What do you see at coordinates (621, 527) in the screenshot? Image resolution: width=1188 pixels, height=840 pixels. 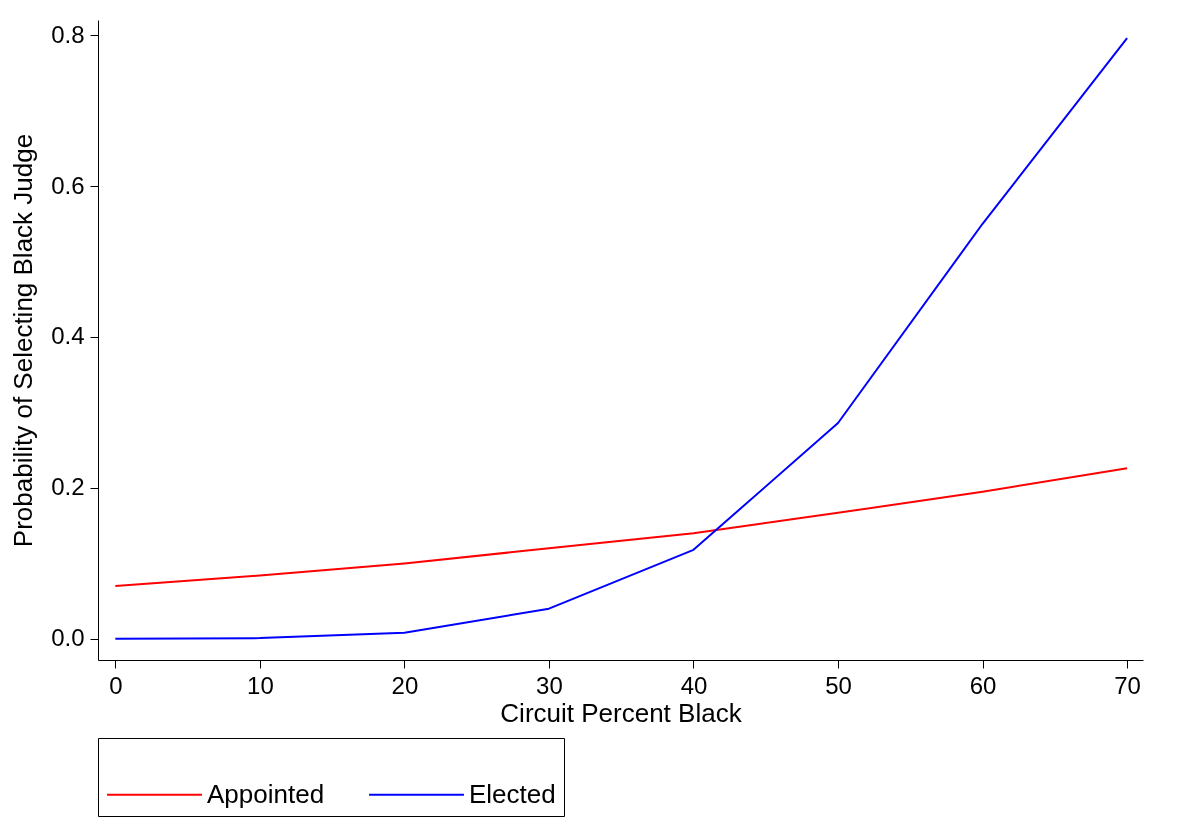 I see `line-series` at bounding box center [621, 527].